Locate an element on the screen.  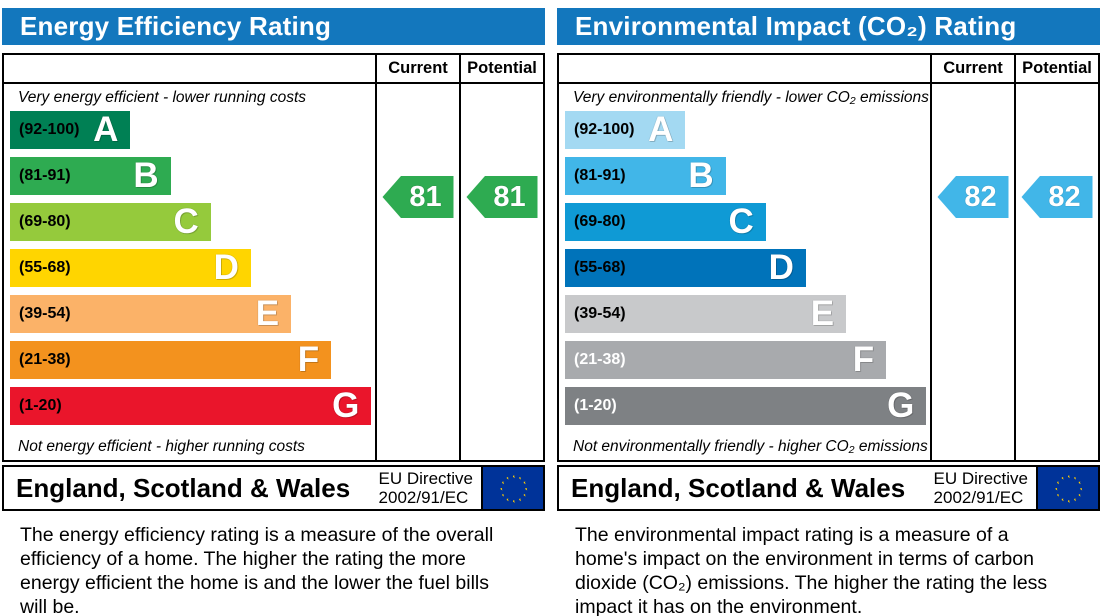
current-rating-value: 82 is located at coordinates (980, 196).